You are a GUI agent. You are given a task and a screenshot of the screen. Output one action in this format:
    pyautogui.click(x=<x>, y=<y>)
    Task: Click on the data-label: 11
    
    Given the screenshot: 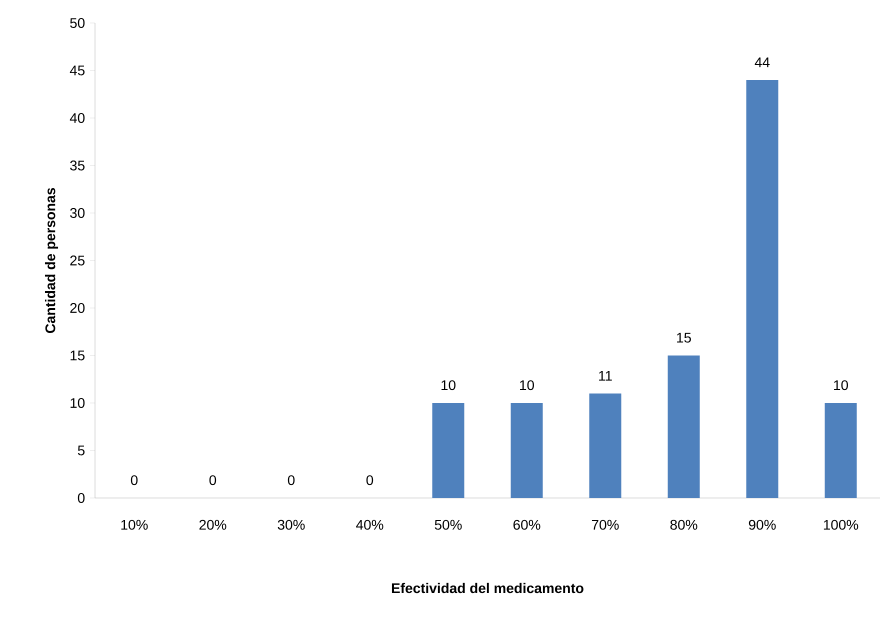 What is the action you would take?
    pyautogui.click(x=605, y=376)
    